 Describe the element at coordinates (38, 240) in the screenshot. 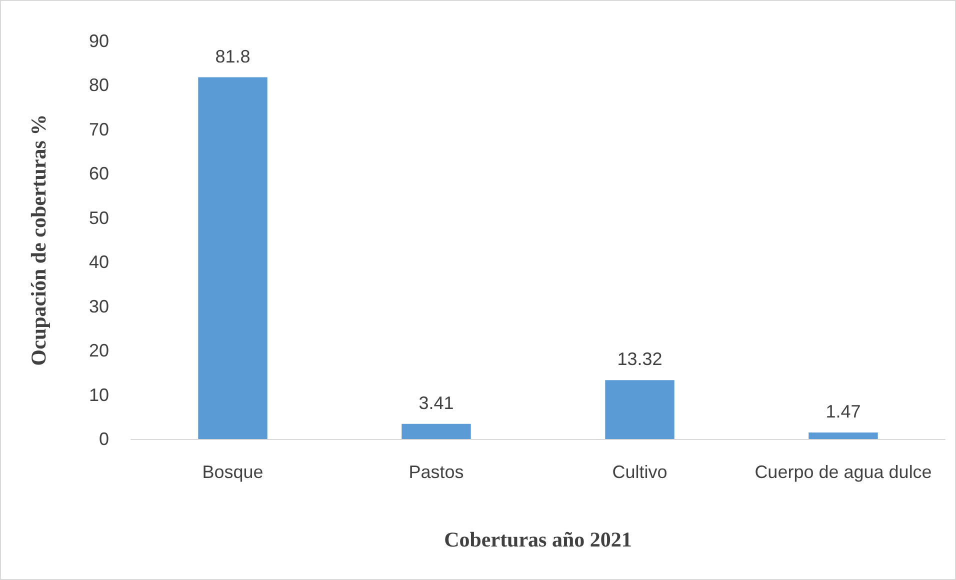

I see `y-axis-title: Ocupación de coberturas %` at that location.